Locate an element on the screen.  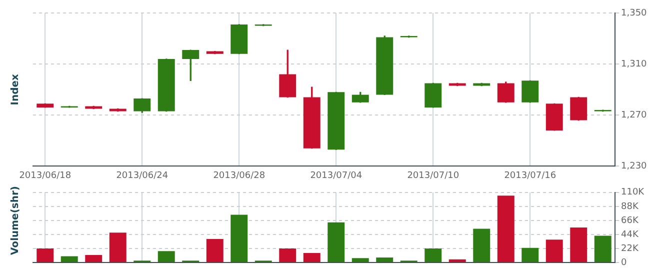
y-tick-label: 88K is located at coordinates (630, 207).